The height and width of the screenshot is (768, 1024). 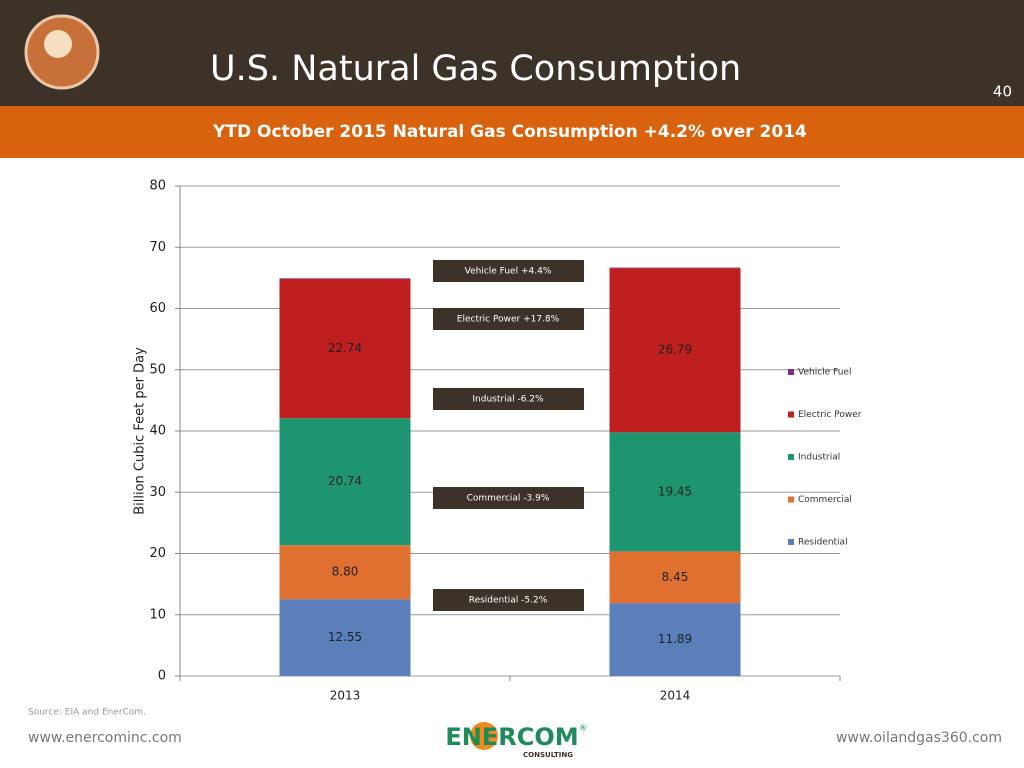 I want to click on legend-label: Residential, so click(x=823, y=543).